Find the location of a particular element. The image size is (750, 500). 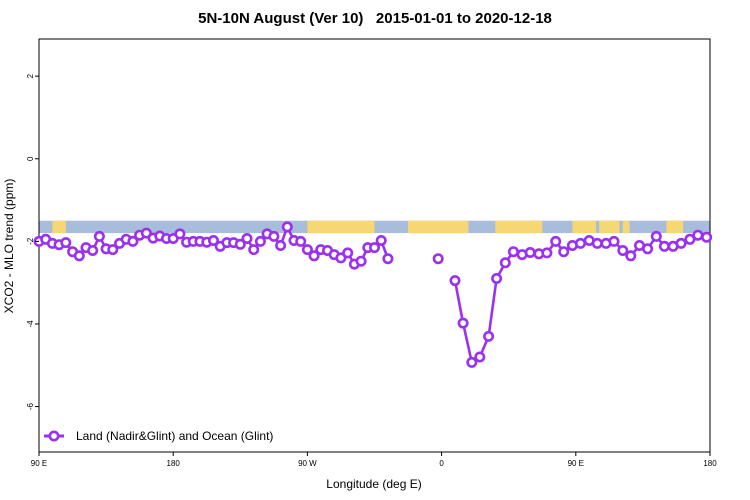

x-axis: 90 E 180 90 W 0 90 E 180 is located at coordinates (374, 460).